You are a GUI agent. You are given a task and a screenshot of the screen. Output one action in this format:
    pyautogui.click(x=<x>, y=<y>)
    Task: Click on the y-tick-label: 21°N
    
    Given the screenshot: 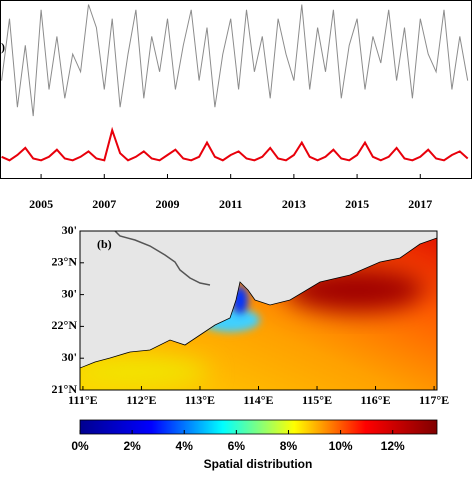 What is the action you would take?
    pyautogui.click(x=65, y=389)
    